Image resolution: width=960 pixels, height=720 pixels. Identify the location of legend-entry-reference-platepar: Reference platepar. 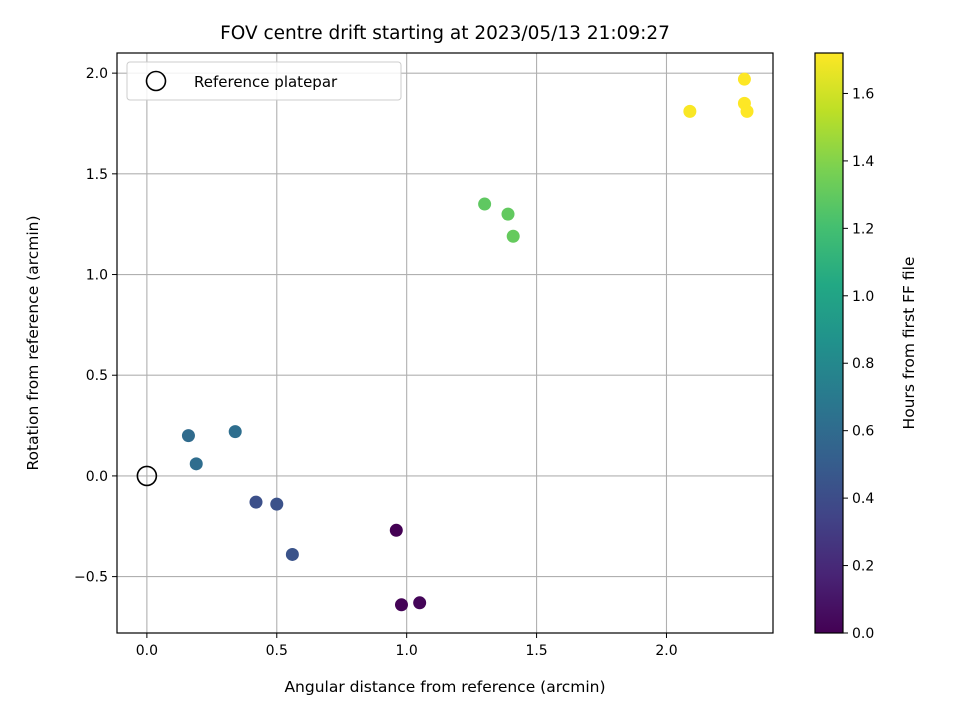
(266, 82).